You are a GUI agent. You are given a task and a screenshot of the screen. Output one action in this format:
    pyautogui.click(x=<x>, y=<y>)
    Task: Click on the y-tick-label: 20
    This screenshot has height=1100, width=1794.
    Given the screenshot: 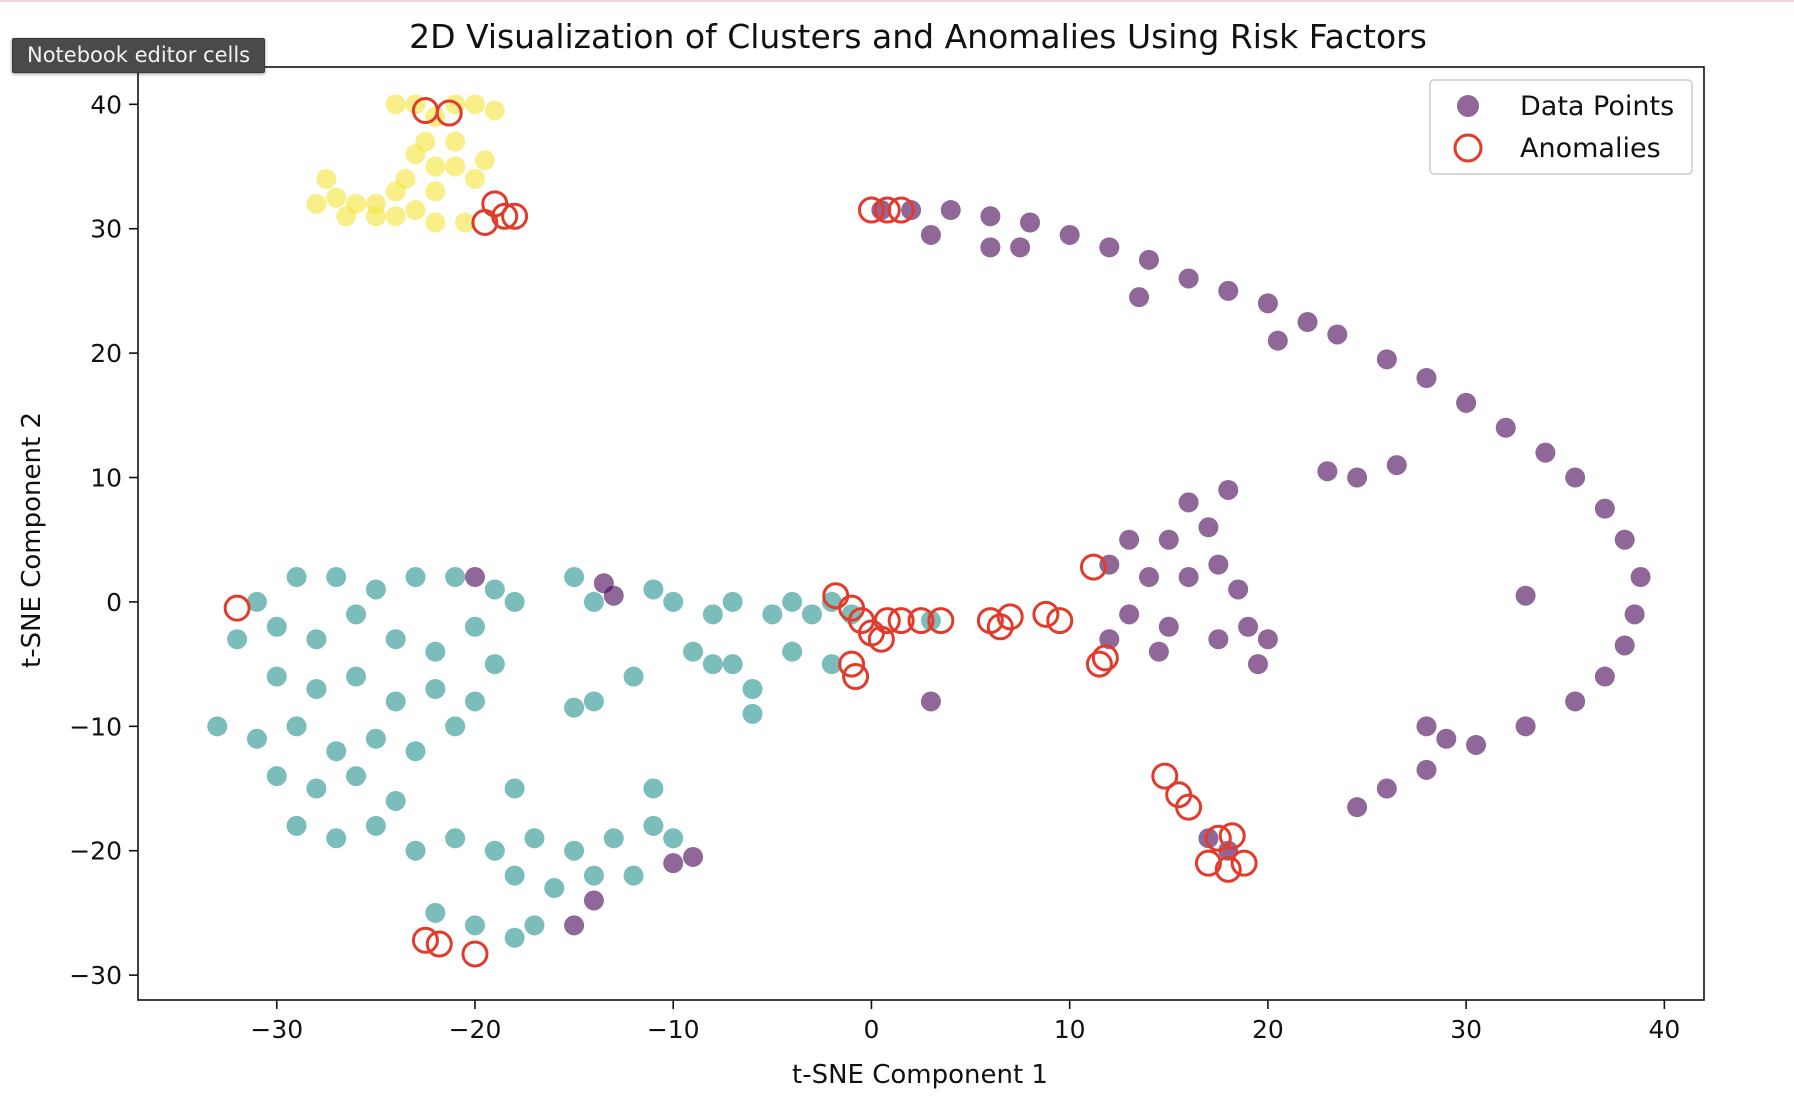 What is the action you would take?
    pyautogui.click(x=106, y=353)
    